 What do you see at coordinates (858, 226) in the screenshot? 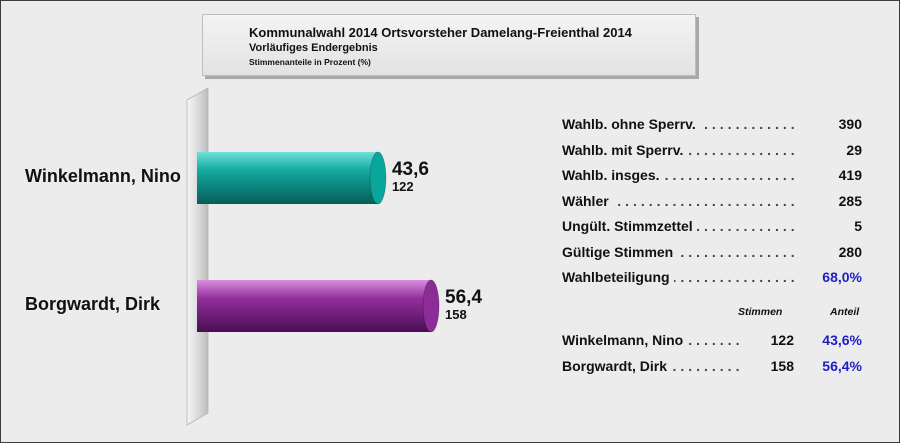
I see `stat-value: 5` at bounding box center [858, 226].